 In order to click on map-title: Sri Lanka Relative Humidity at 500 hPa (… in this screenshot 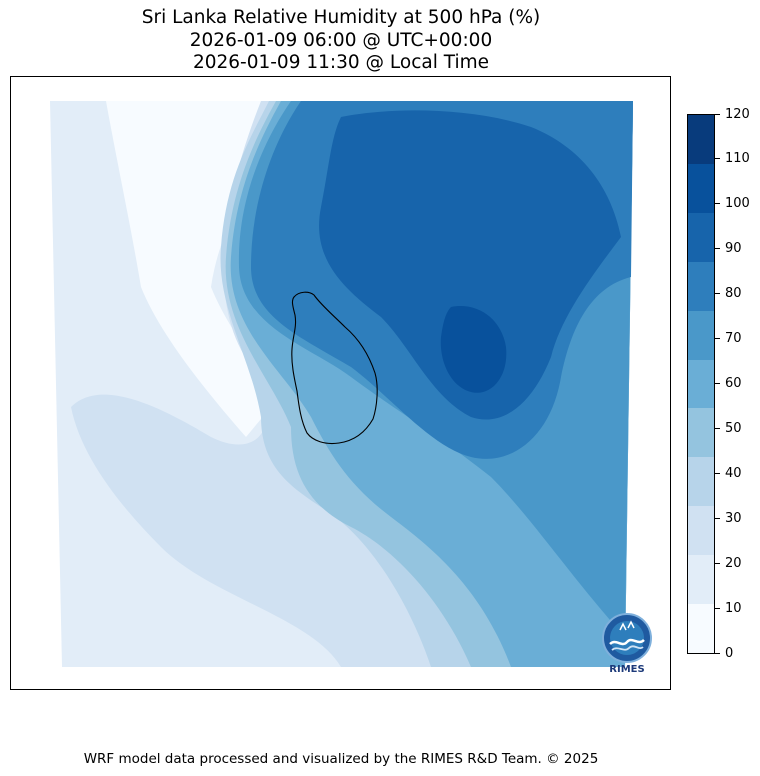, I will do `click(341, 41)`.